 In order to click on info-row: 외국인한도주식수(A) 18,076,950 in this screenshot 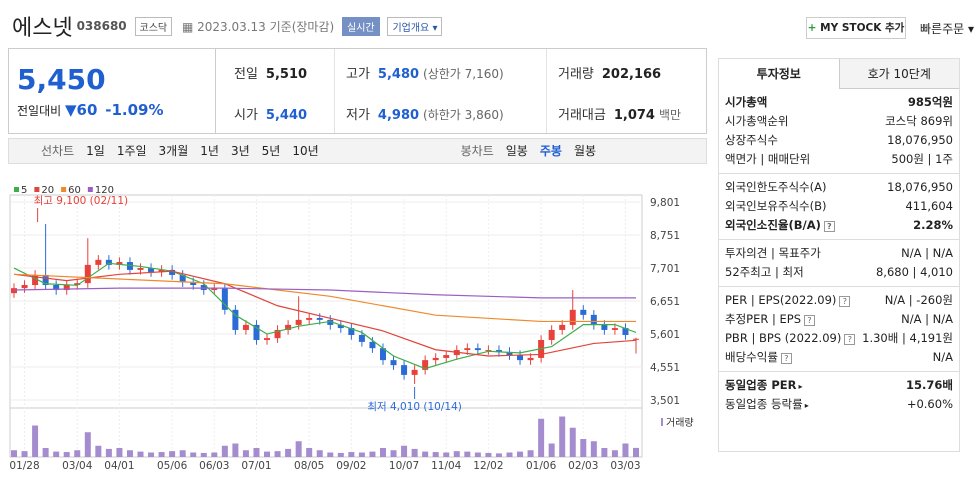, I will do `click(839, 187)`.